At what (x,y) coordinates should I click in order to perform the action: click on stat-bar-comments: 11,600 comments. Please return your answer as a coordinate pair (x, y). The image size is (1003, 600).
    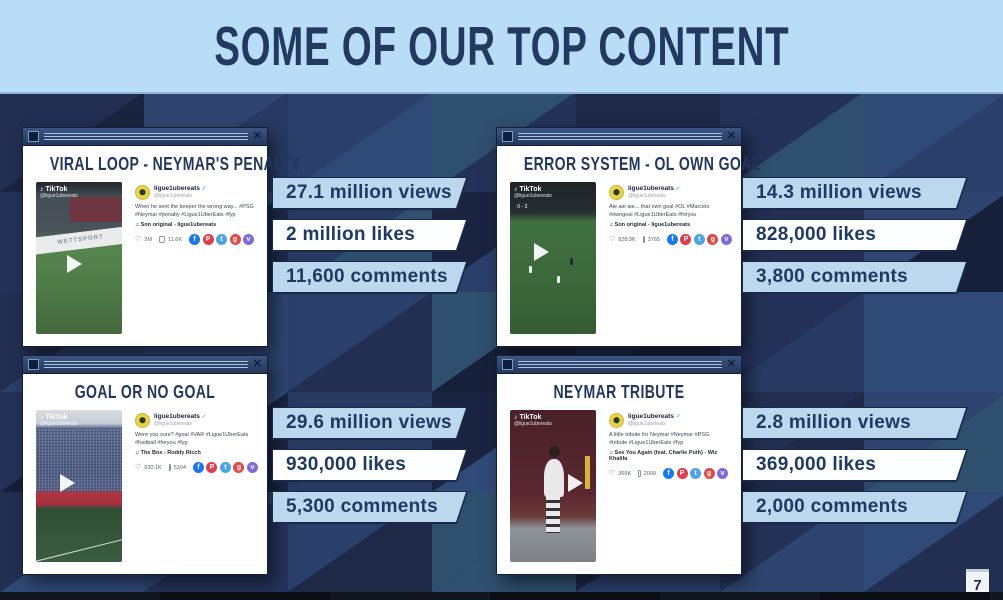
    Looking at the image, I should click on (370, 277).